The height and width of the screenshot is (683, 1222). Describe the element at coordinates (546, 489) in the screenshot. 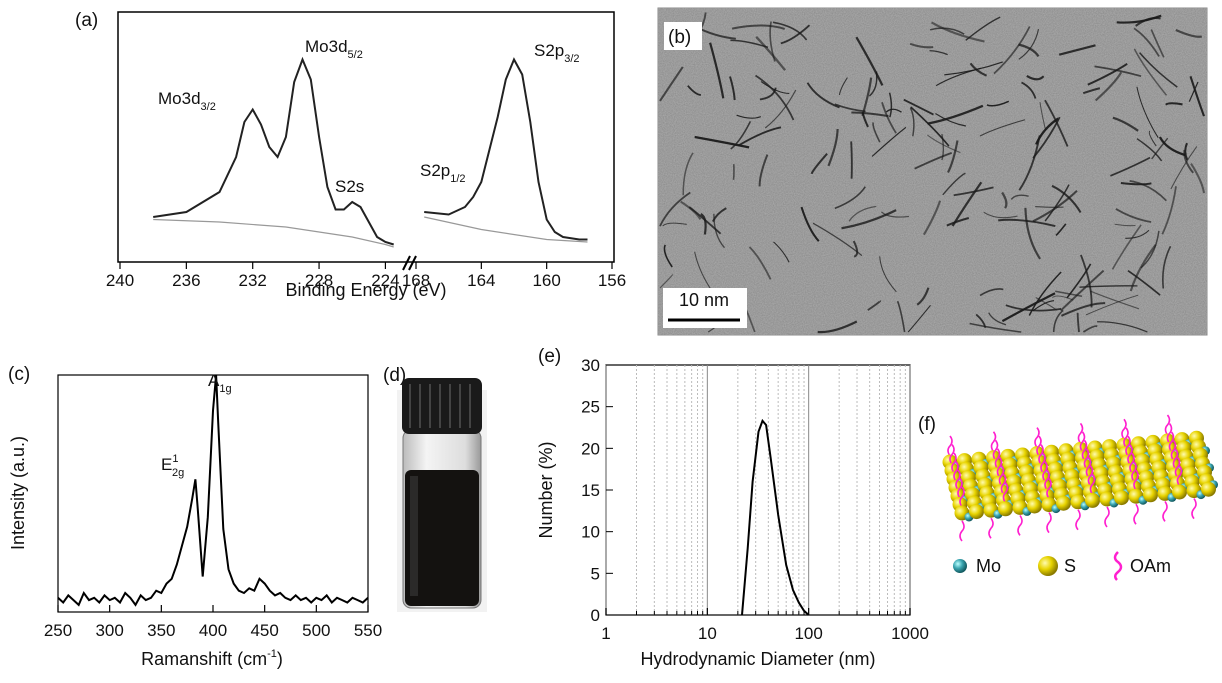

I see `y-axis-label: Number (%)` at that location.